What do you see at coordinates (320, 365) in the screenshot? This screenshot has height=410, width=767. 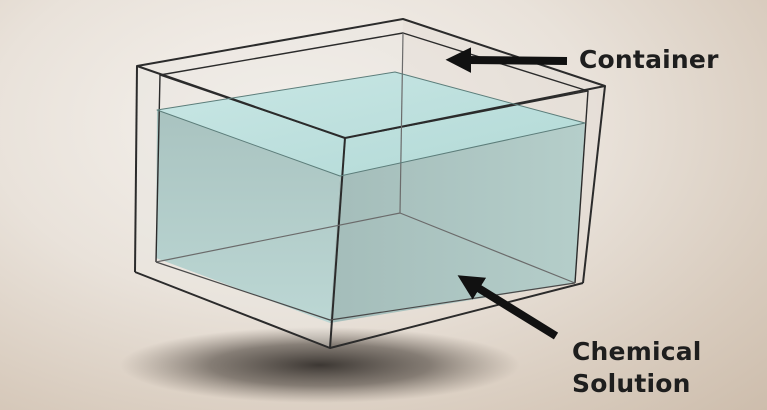 I see `cast-shadow` at bounding box center [320, 365].